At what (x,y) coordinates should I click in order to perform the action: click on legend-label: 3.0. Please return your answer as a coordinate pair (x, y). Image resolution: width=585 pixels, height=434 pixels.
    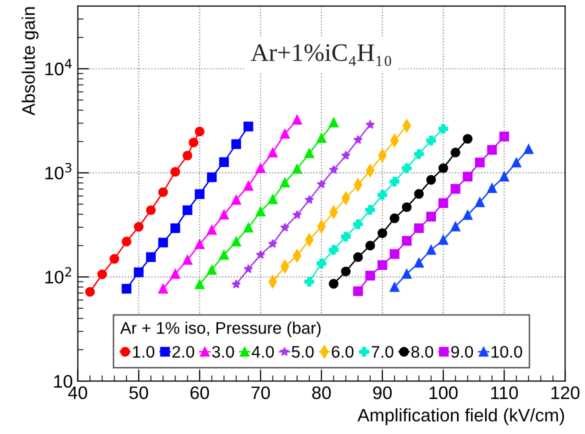
    Looking at the image, I should click on (223, 352).